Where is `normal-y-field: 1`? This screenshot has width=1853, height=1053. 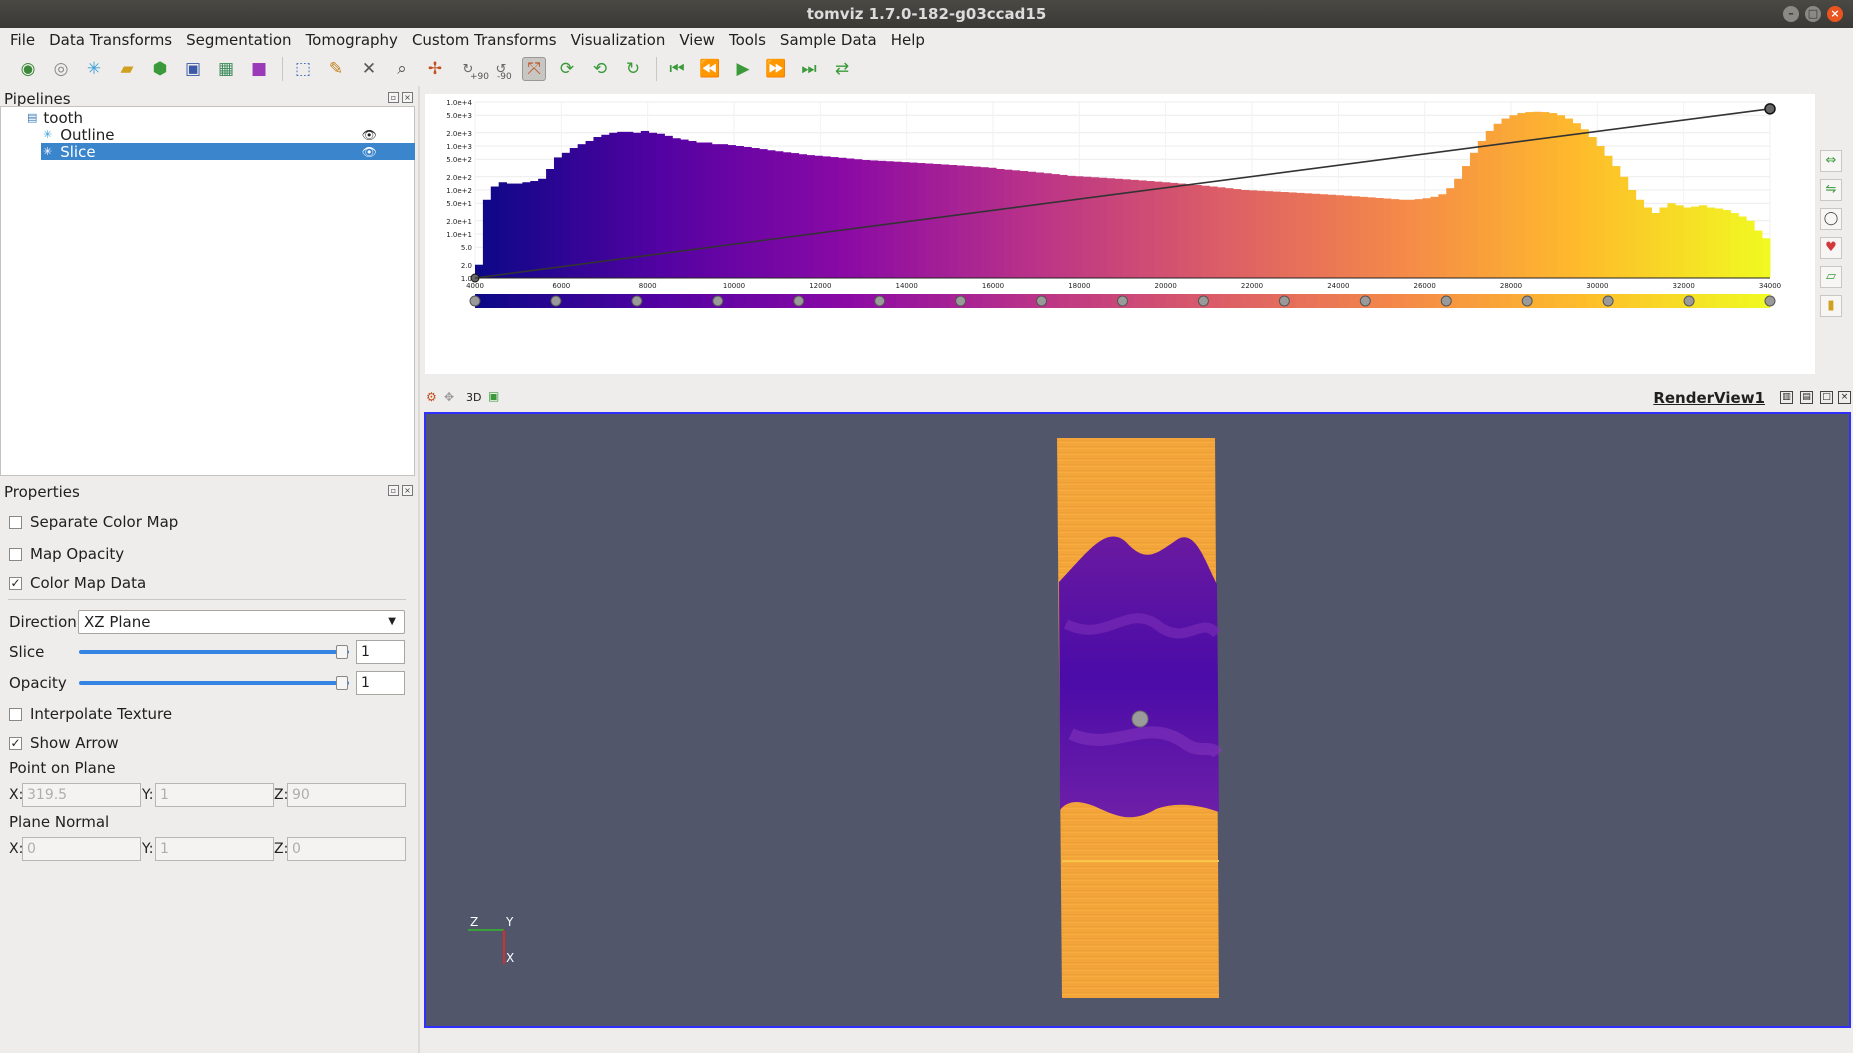 normal-y-field: 1 is located at coordinates (214, 849).